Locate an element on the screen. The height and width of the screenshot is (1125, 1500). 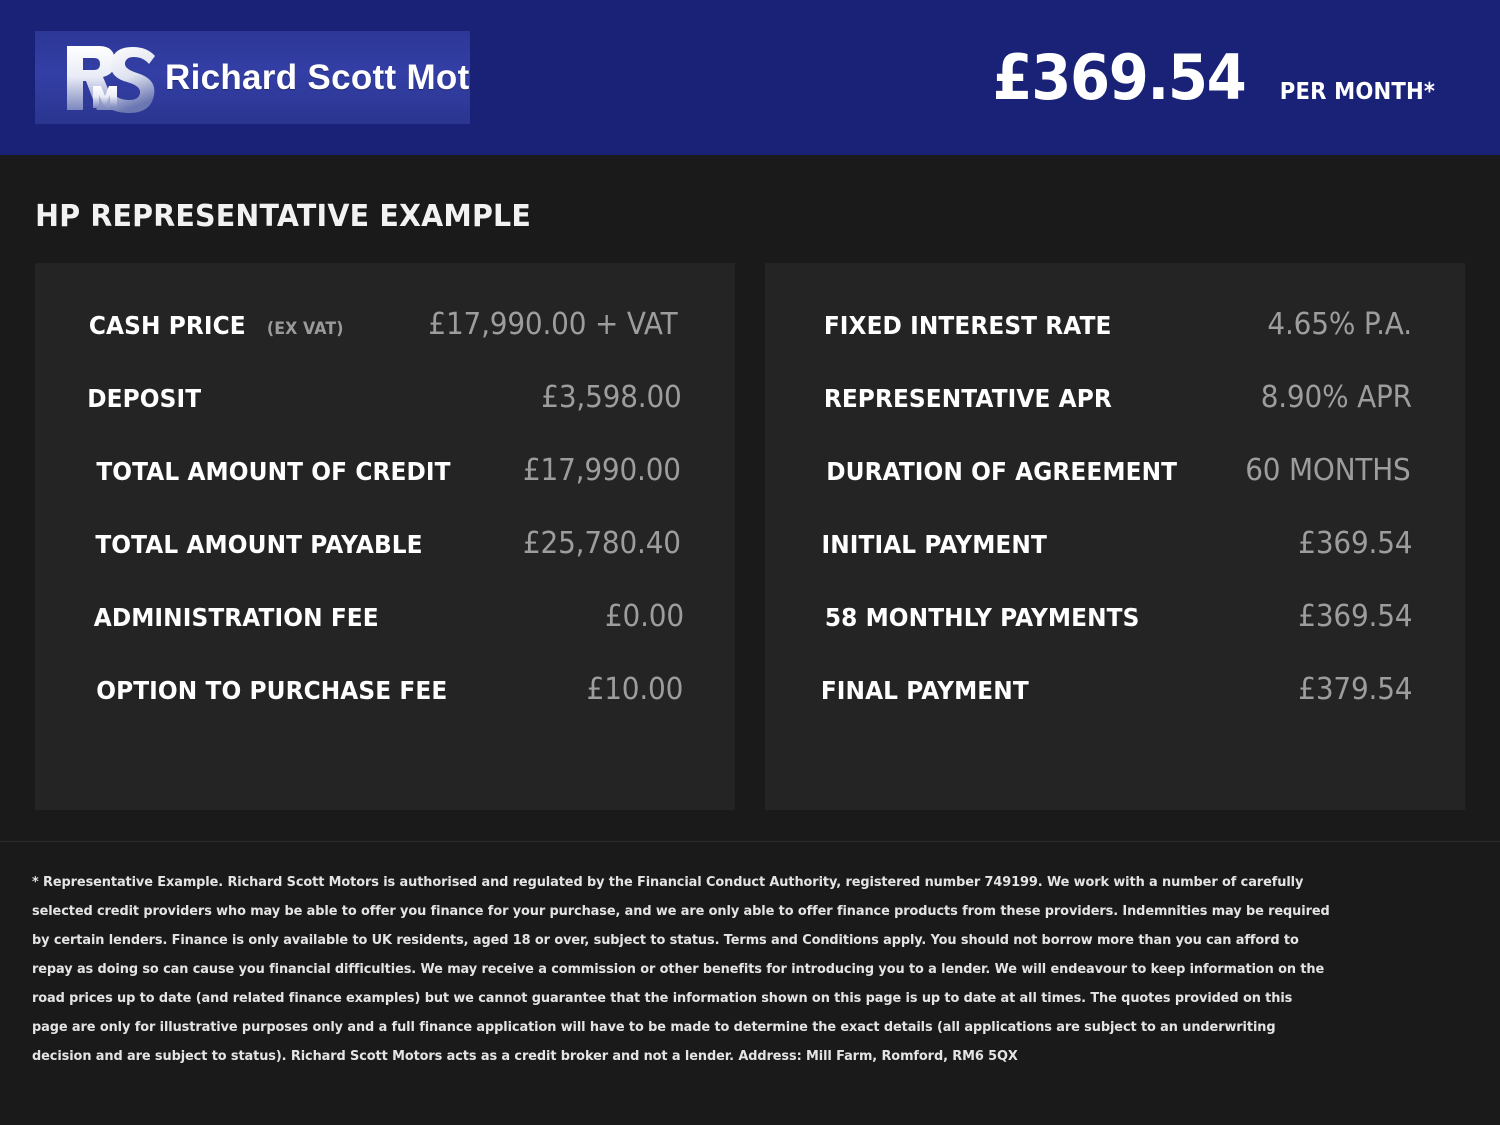
finance-row-label-group: 58 MONTHLY PAYMENTS is located at coordinates (982, 617).